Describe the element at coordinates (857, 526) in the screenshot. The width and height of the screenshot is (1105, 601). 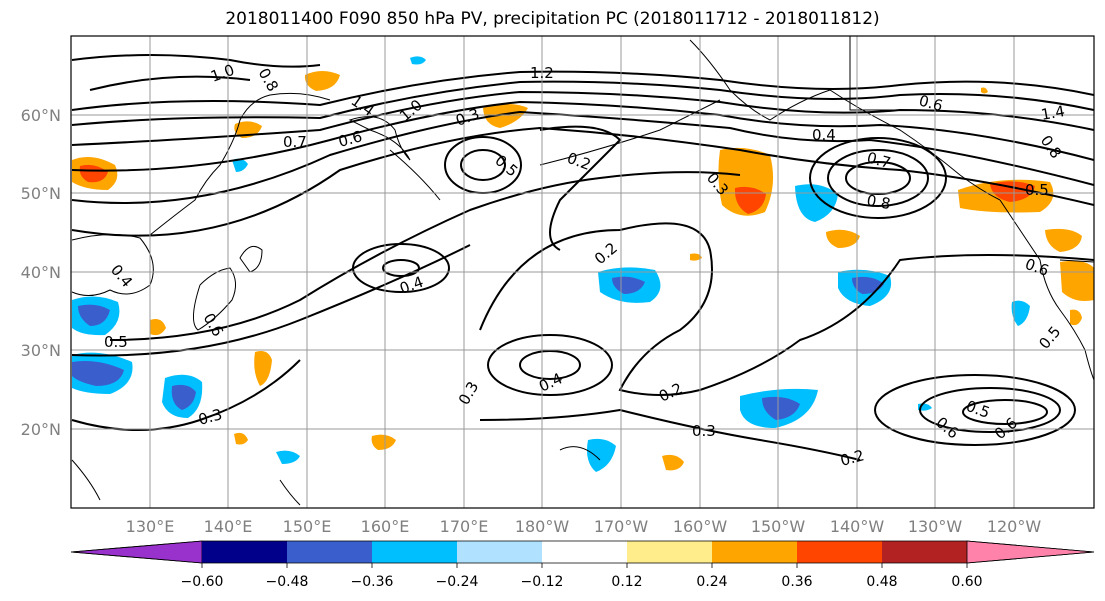
I see `lon-label: 140°W` at that location.